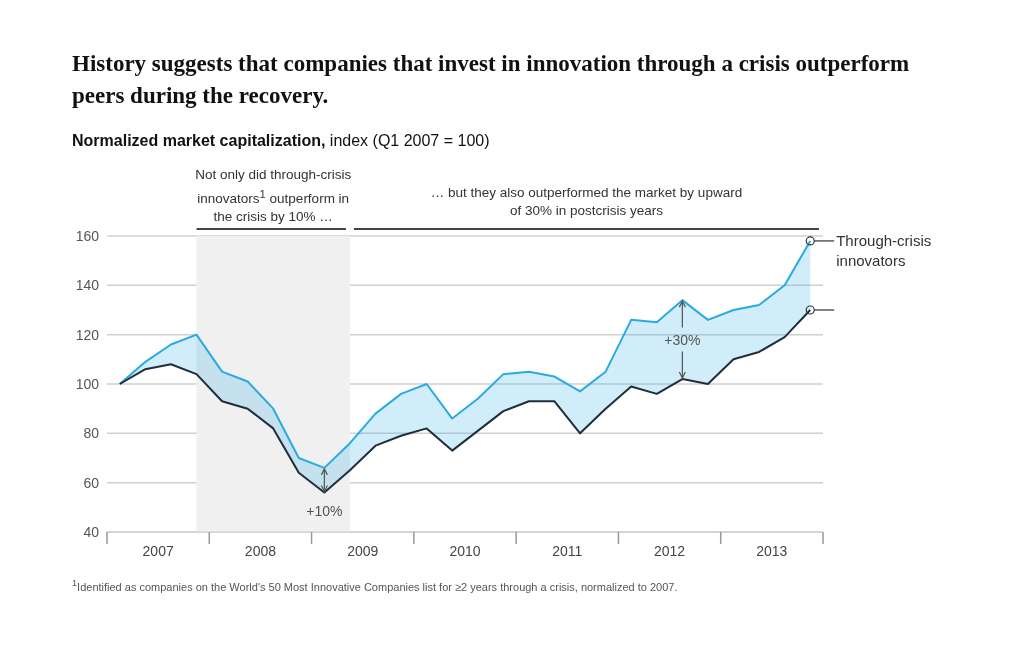  Describe the element at coordinates (87, 383) in the screenshot. I see `y-tick-label: 100` at that location.